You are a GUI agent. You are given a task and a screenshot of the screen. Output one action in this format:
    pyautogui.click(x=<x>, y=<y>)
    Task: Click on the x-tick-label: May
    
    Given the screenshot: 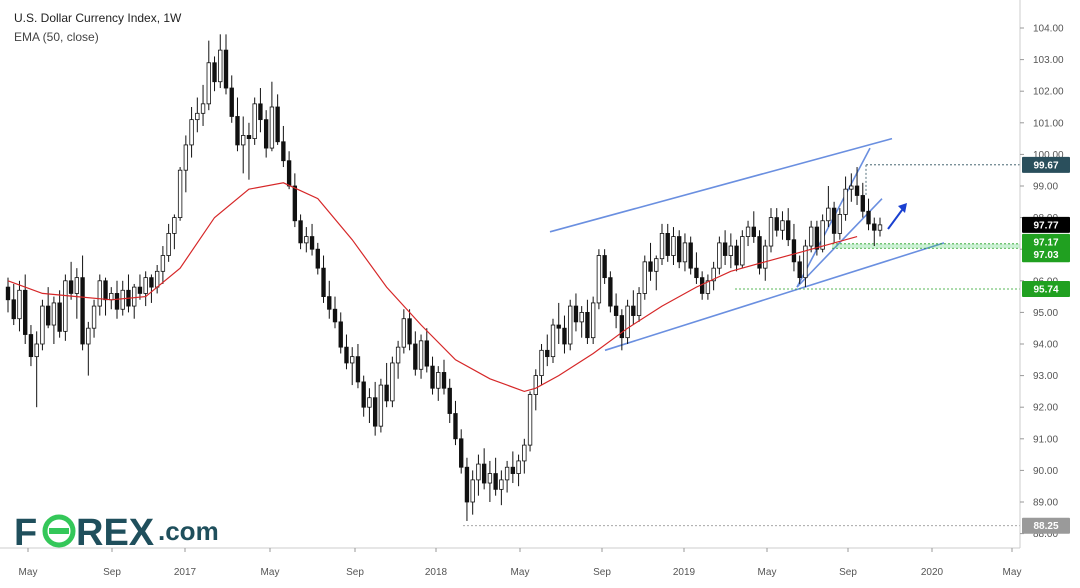 What is the action you would take?
    pyautogui.click(x=28, y=572)
    